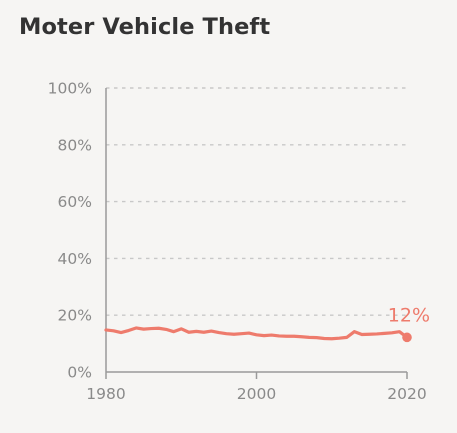  I want to click on annotations: 12%, so click(409, 315).